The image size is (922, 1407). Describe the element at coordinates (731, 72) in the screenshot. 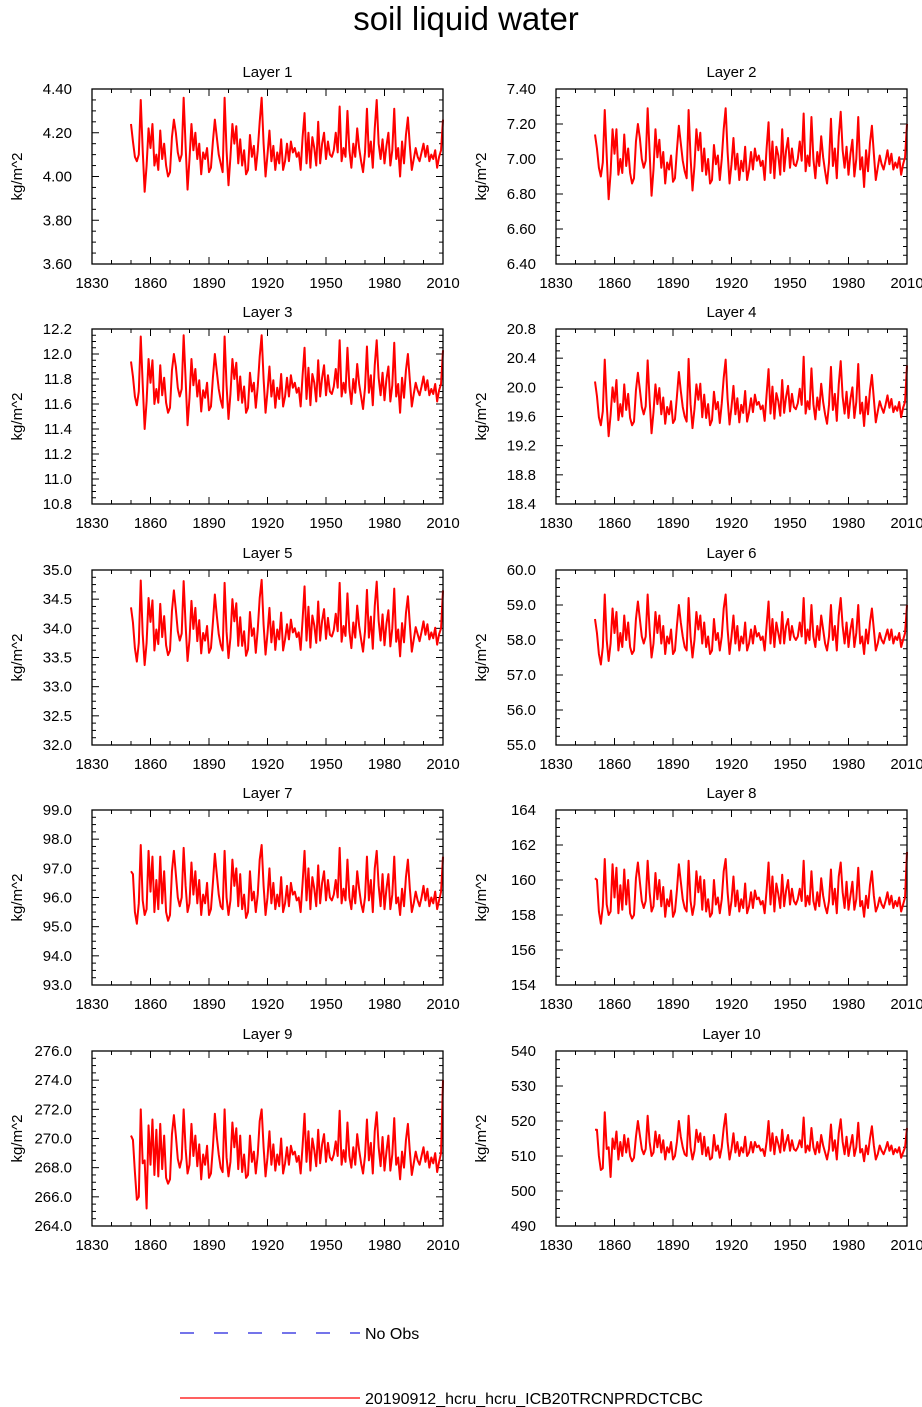

I see `panel-title: Layer 2` at that location.